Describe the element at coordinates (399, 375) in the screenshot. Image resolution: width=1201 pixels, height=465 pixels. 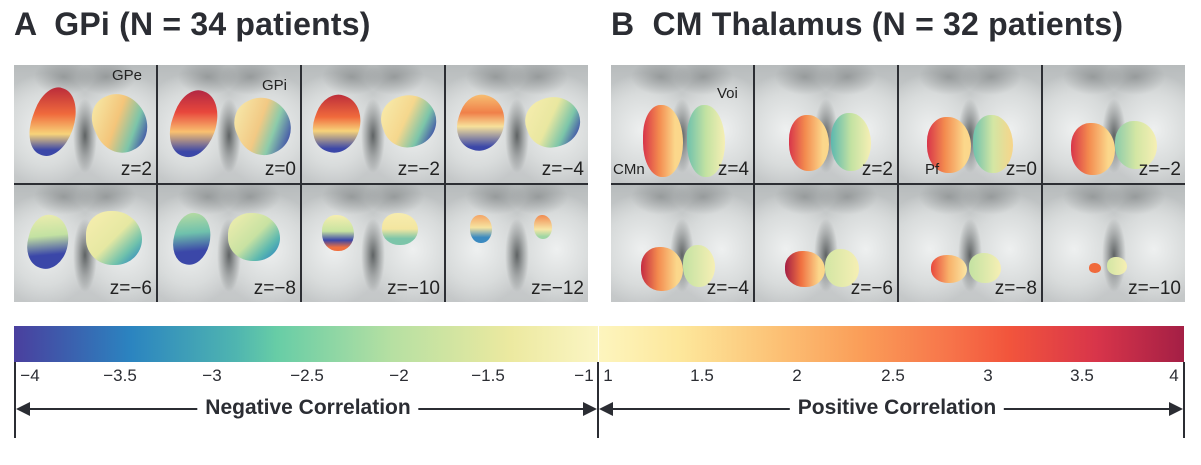
I see `tick-label: −2` at that location.